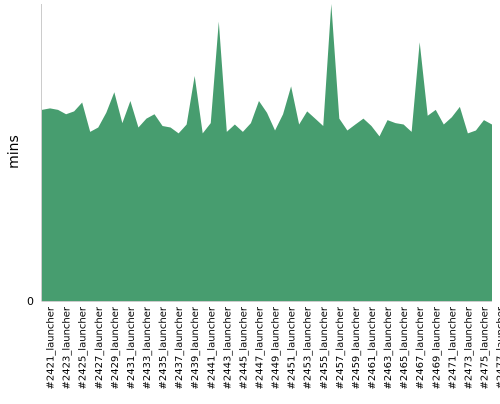 This screenshot has width=500, height=404. What do you see at coordinates (83, 347) in the screenshot?
I see `x-tick-label: #2425_launcher` at bounding box center [83, 347].